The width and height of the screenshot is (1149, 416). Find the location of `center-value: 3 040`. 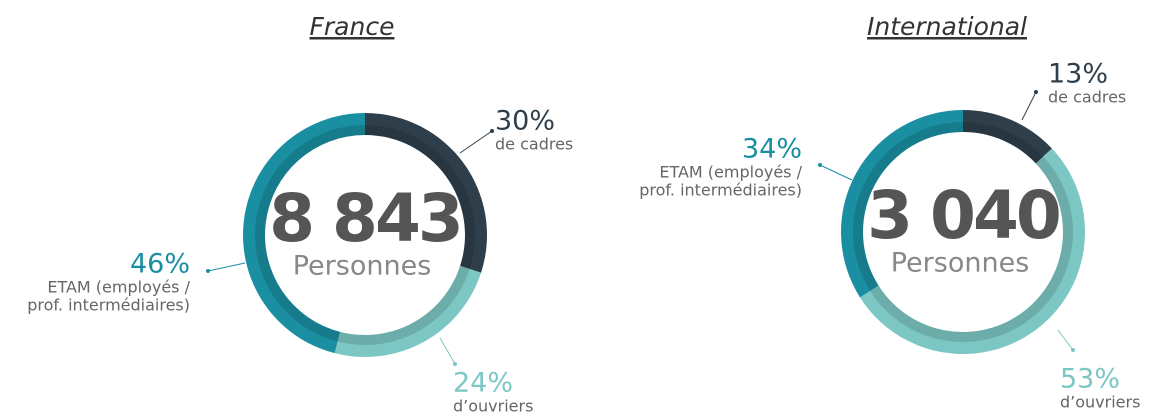

center-value: 3 040 is located at coordinates (963, 215).